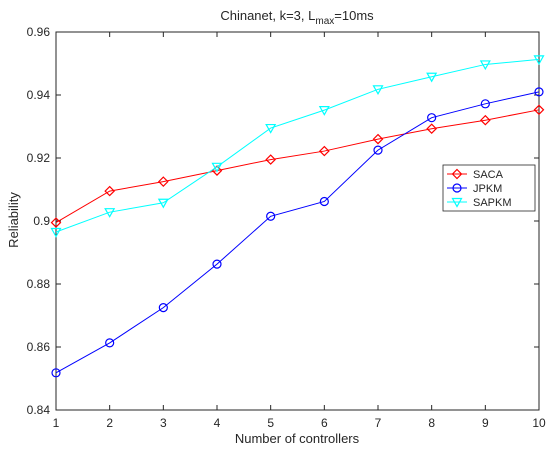  I want to click on legend-label-jpkm: JPKM, so click(487, 189).